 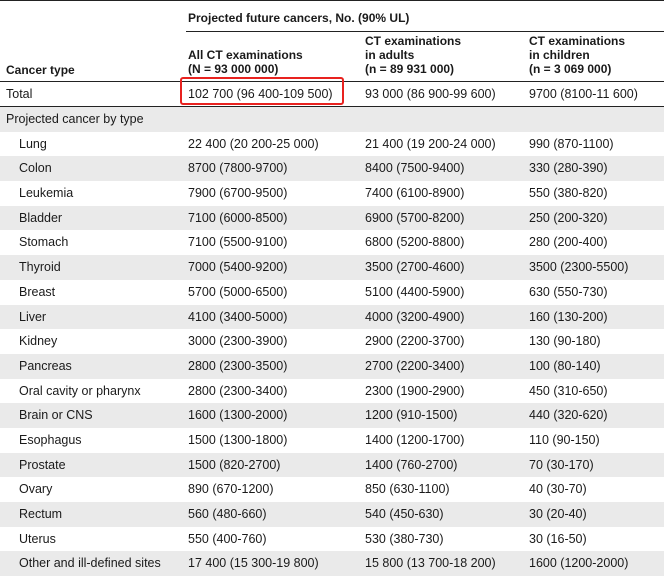 What do you see at coordinates (570, 69) in the screenshot?
I see `children-header-line3: (n = 3 069 000)` at bounding box center [570, 69].